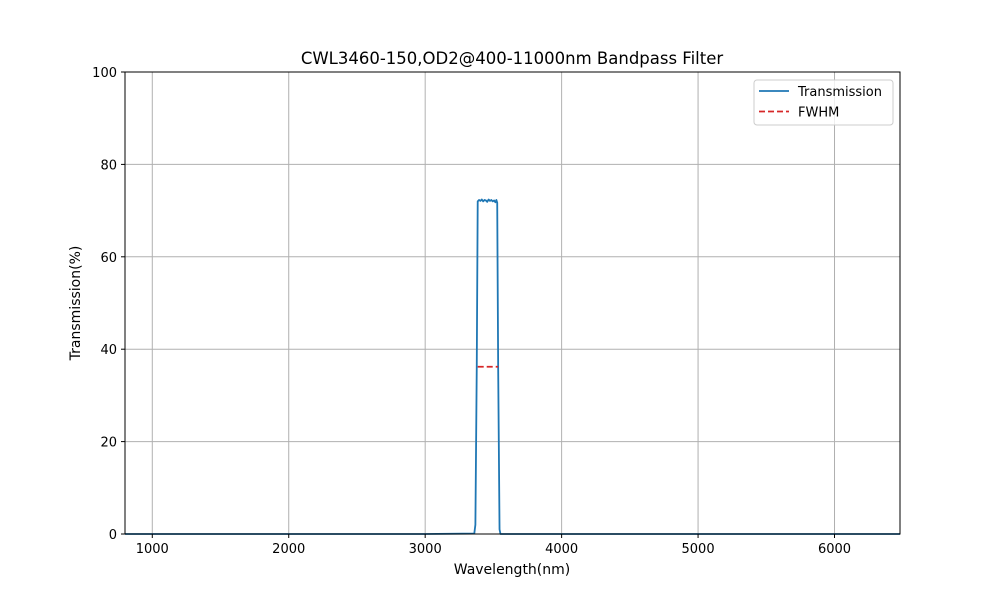 This screenshot has height=600, width=1000. I want to click on x-tick-label: 5000, so click(698, 549).